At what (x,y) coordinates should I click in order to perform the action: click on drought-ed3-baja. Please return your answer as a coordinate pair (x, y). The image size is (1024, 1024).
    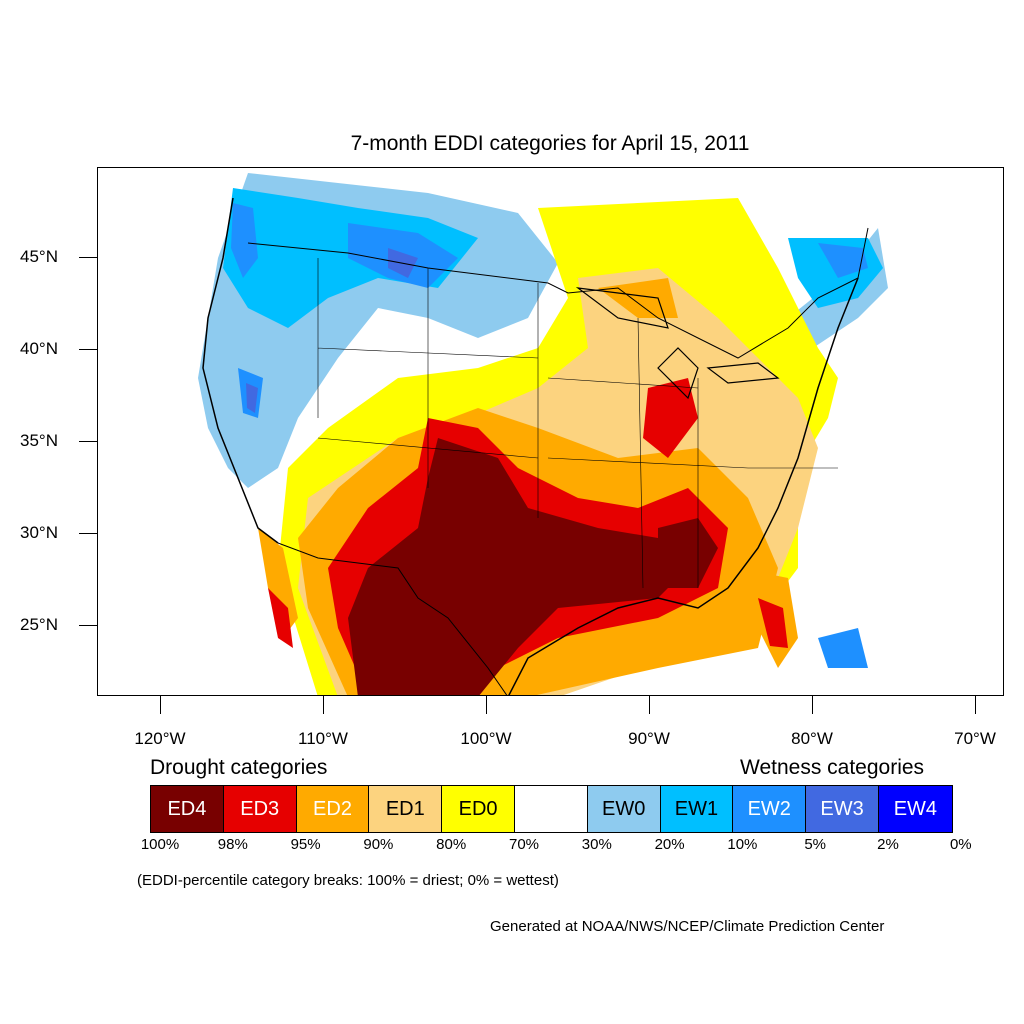
    Looking at the image, I should click on (280, 618).